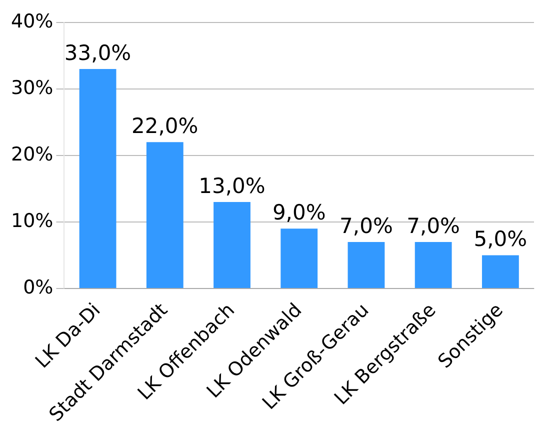 This screenshot has width=552, height=438. Describe the element at coordinates (38, 287) in the screenshot. I see `y-tick-label: 0%` at that location.